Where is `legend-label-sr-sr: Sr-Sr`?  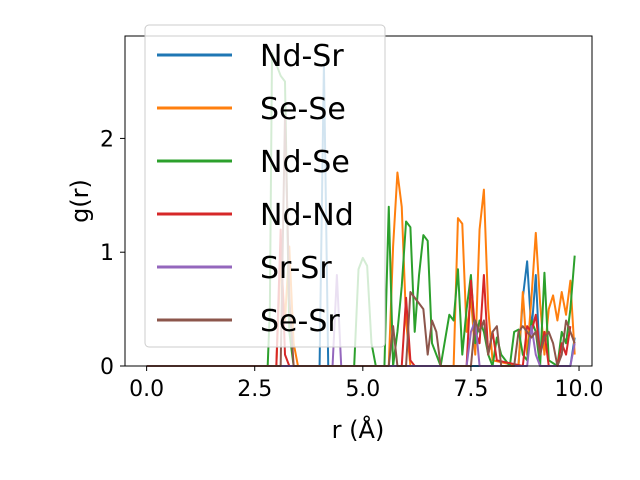 legend-label-sr-sr: Sr-Sr is located at coordinates (296, 268).